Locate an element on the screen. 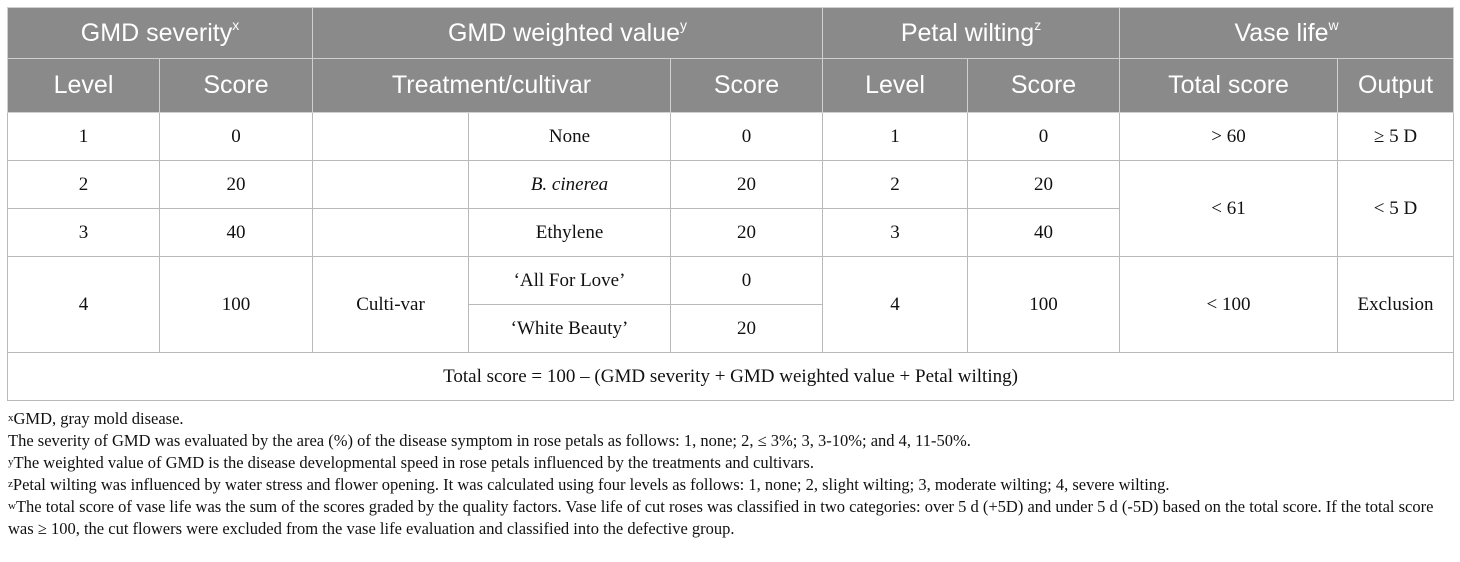  subheader-treatment-cultivar: Treatment/cultivar is located at coordinates (491, 85).